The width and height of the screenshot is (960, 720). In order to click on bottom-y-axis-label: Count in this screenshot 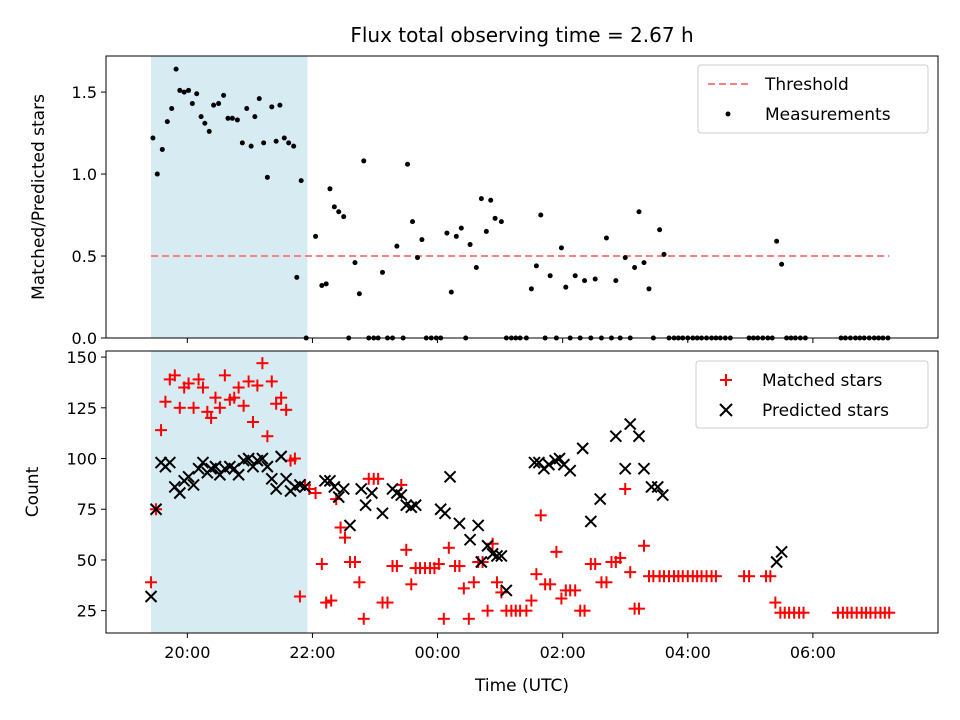, I will do `click(33, 491)`.